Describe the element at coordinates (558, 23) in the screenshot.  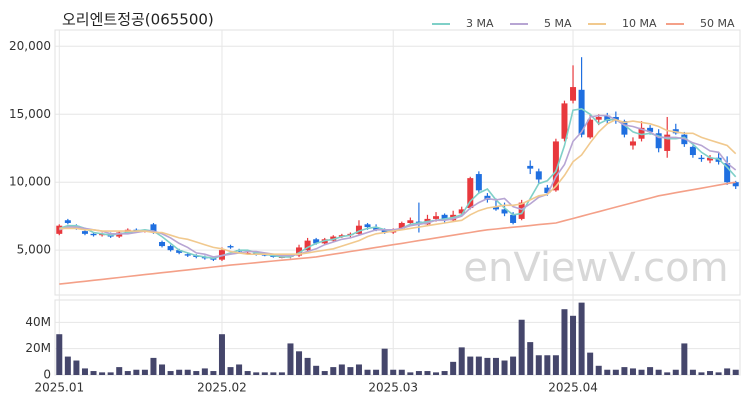
I see `legend-label: 5 MA` at that location.